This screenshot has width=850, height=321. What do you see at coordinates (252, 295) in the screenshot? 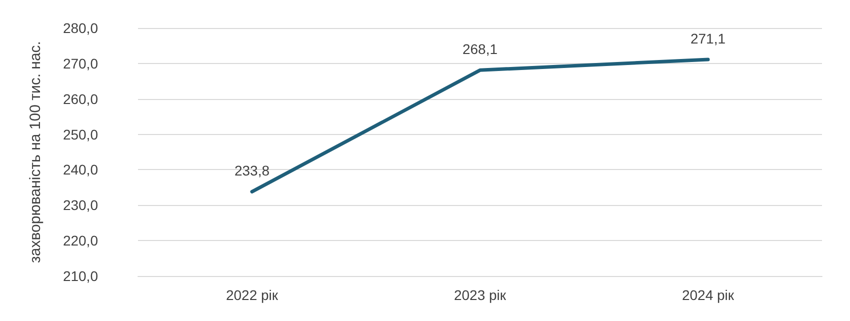
I see `x-tick-label: 2022 рік` at bounding box center [252, 295].